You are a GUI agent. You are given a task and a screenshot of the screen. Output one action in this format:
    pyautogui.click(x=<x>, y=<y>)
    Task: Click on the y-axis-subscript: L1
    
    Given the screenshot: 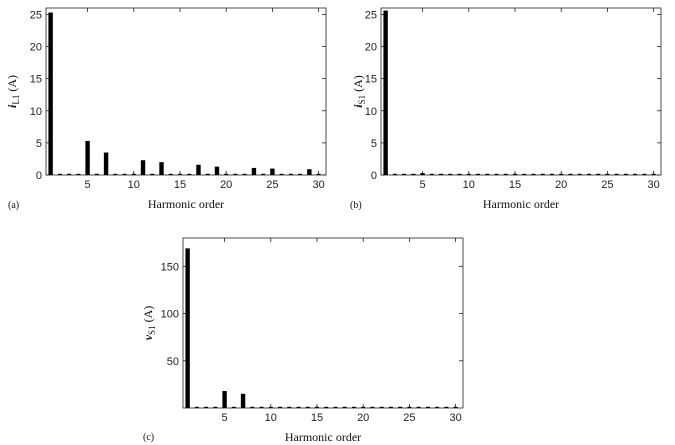 What is the action you would take?
    pyautogui.click(x=16, y=100)
    